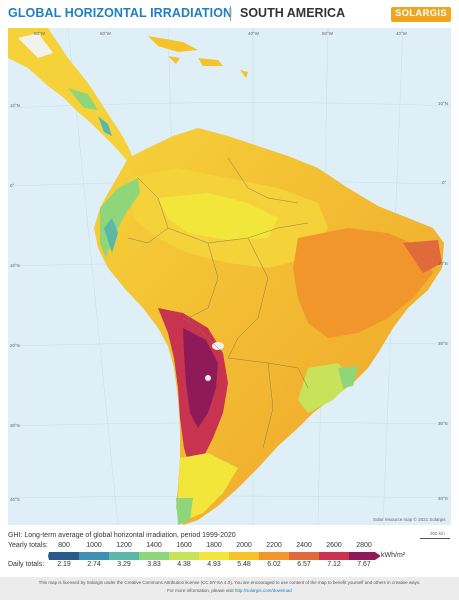 The width and height of the screenshot is (459, 600). What do you see at coordinates (154, 564) in the screenshot?
I see `daily-tick-label: 3.83` at bounding box center [154, 564].